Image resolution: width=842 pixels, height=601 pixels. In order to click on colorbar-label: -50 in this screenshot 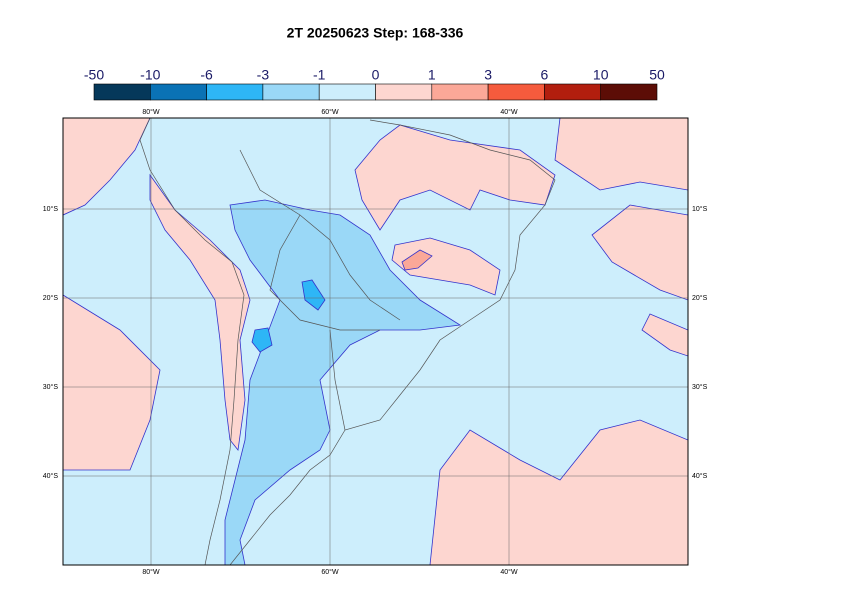, I will do `click(94, 75)`.